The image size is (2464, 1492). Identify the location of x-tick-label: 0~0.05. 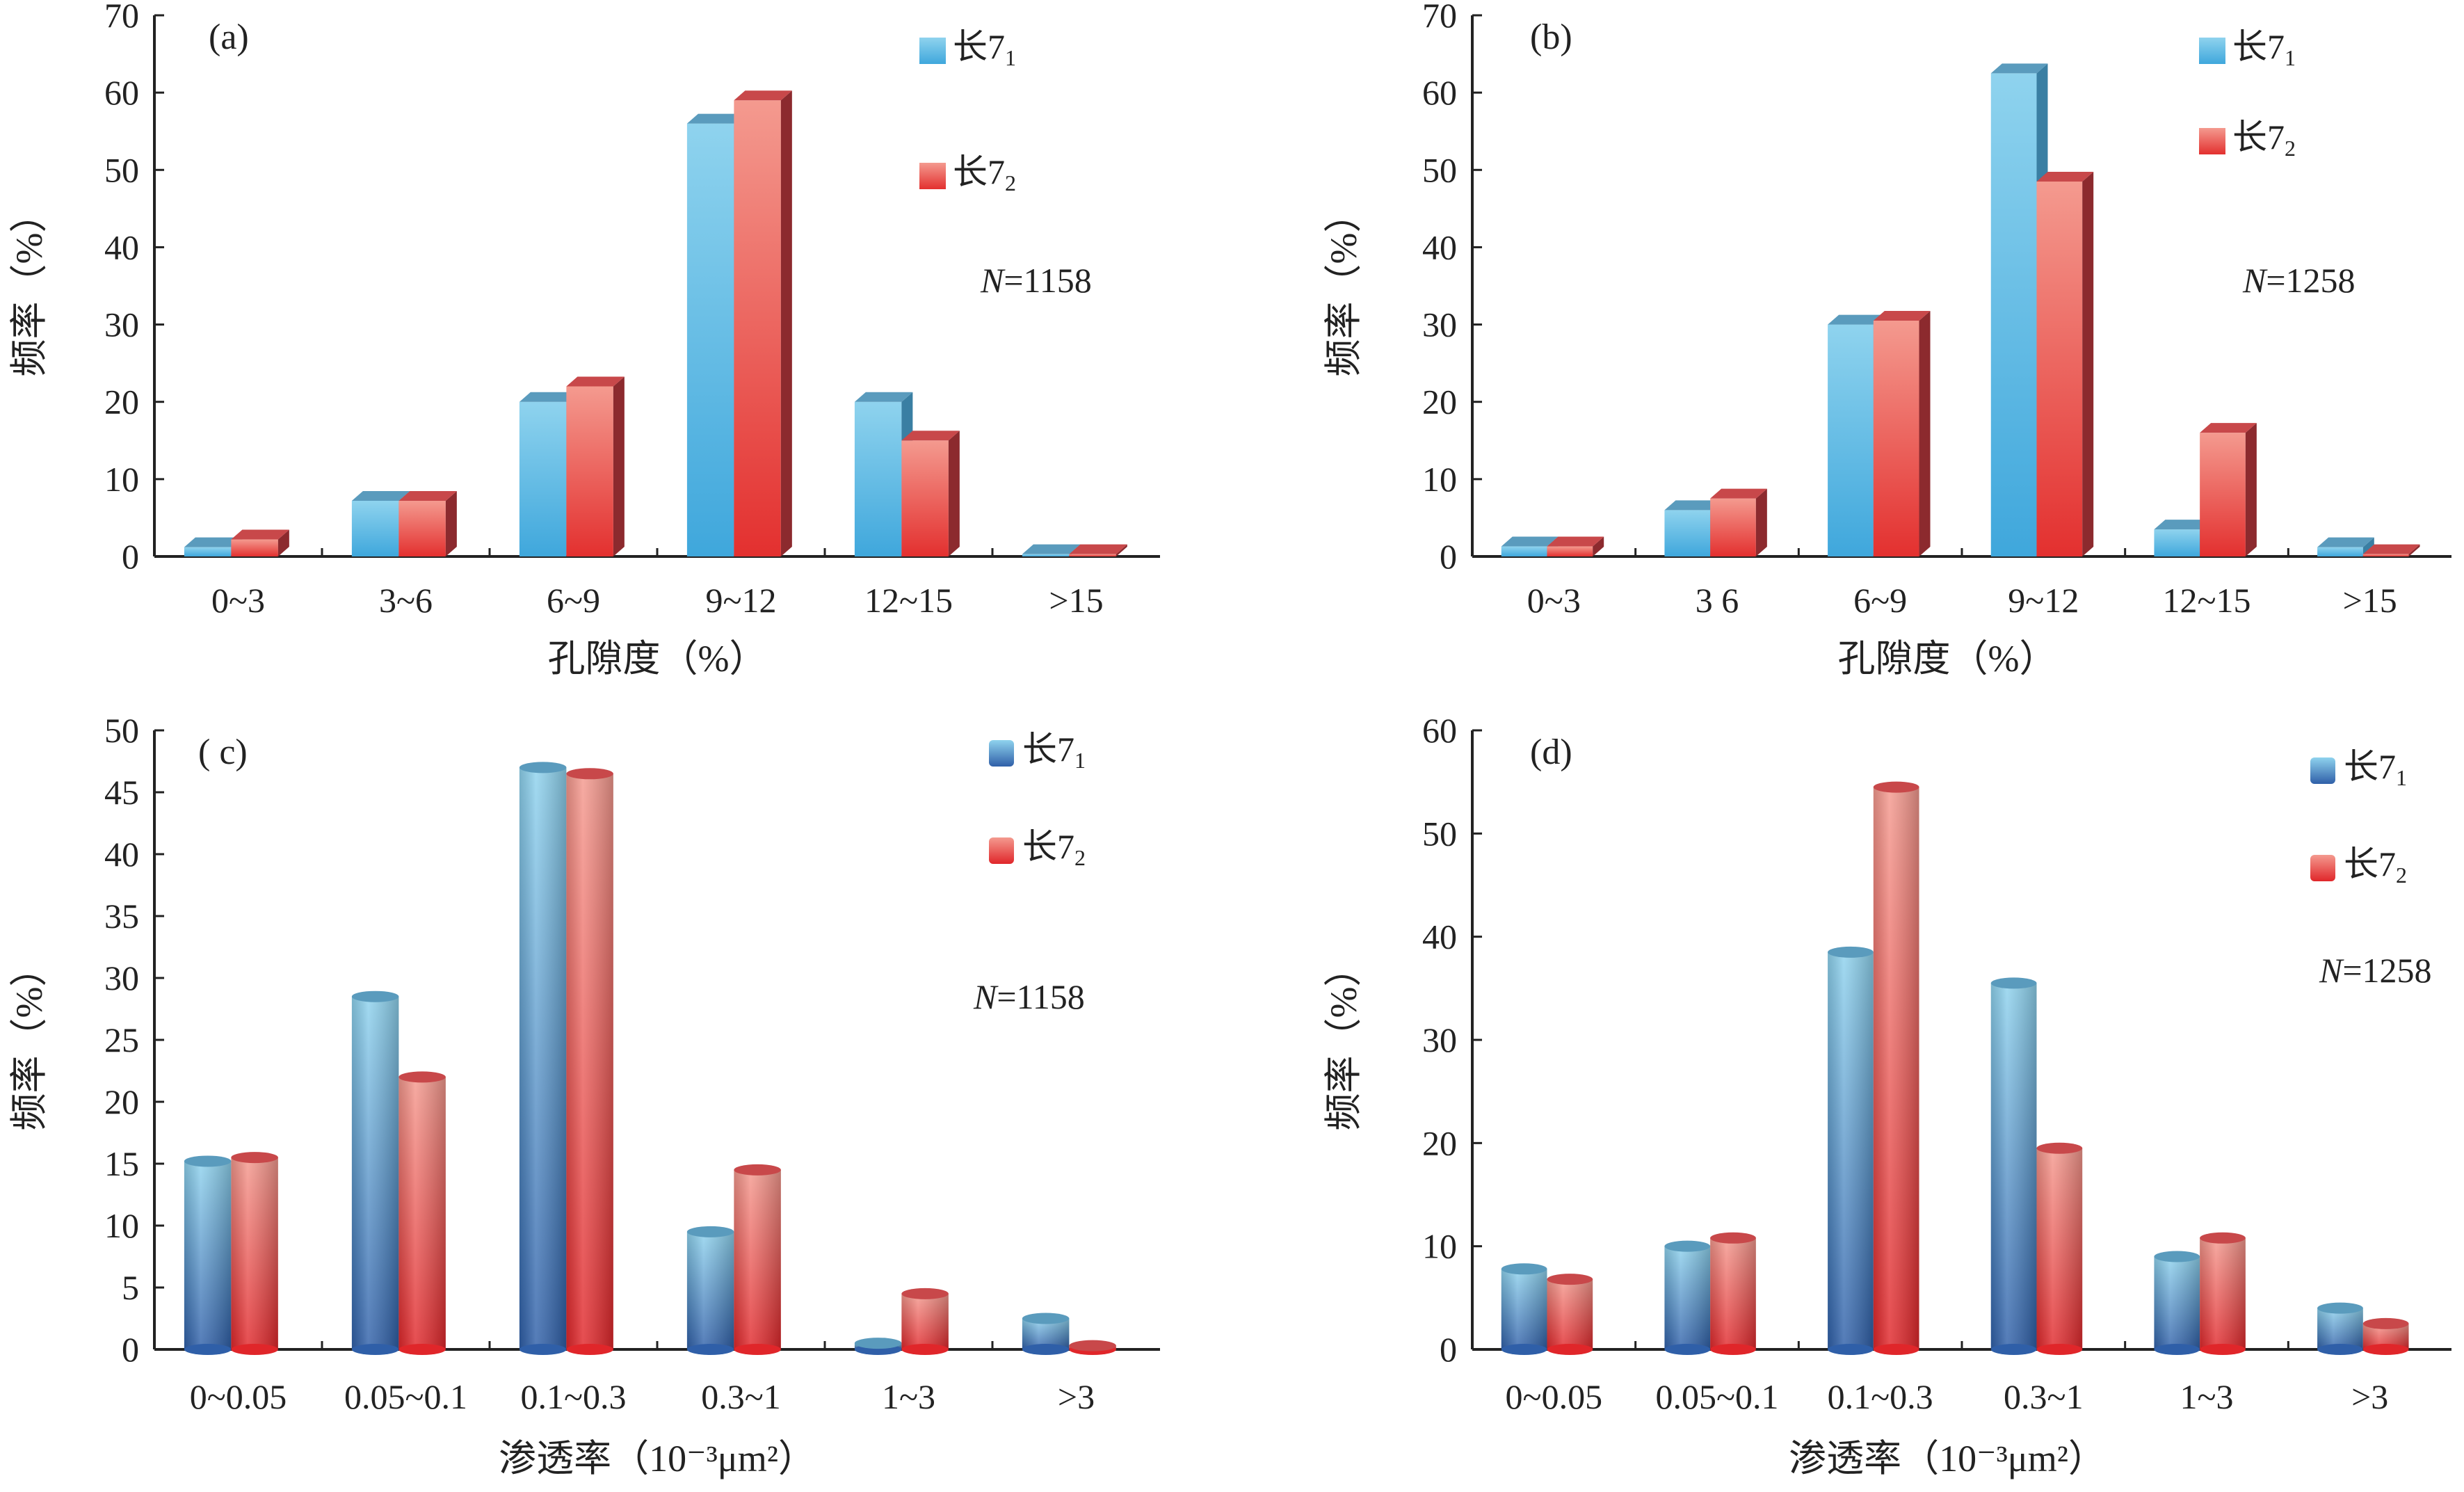
(1554, 1396).